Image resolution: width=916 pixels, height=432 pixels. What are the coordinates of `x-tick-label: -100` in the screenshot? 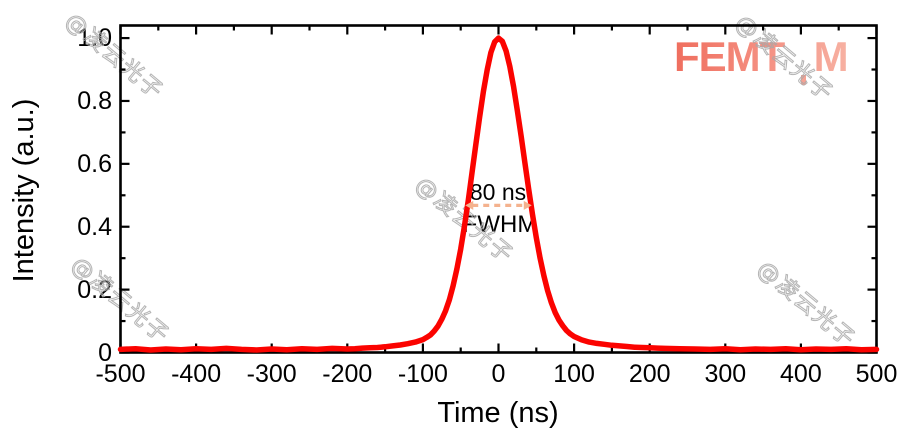 It's located at (422, 374).